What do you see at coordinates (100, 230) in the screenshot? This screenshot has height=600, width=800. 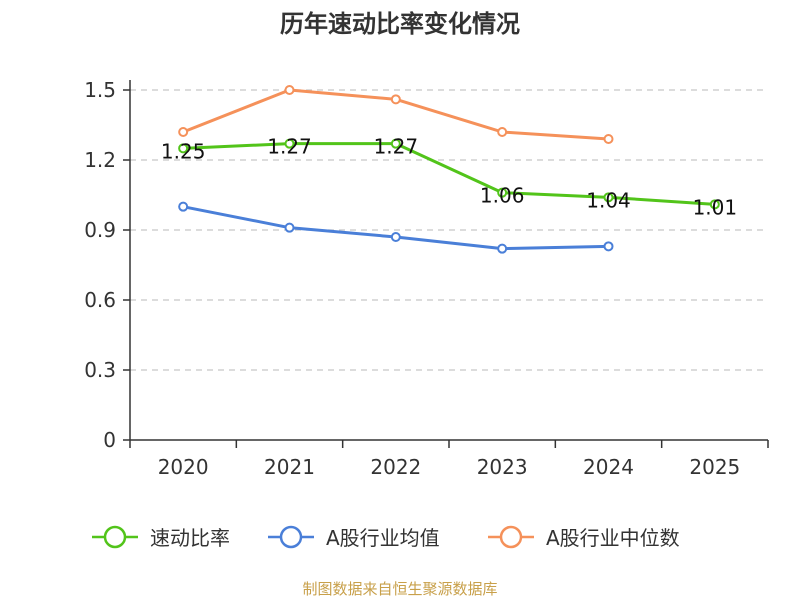 I see `y-tick-label: 0.9` at bounding box center [100, 230].